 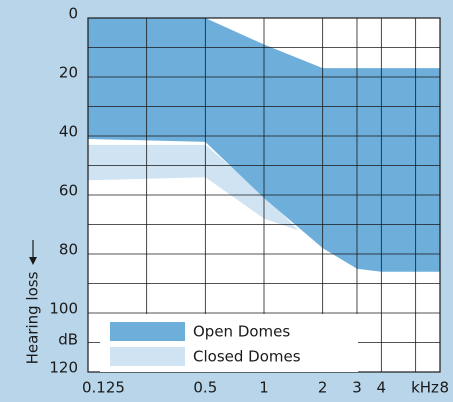 I want to click on y-tick-label: 0, so click(x=73, y=14).